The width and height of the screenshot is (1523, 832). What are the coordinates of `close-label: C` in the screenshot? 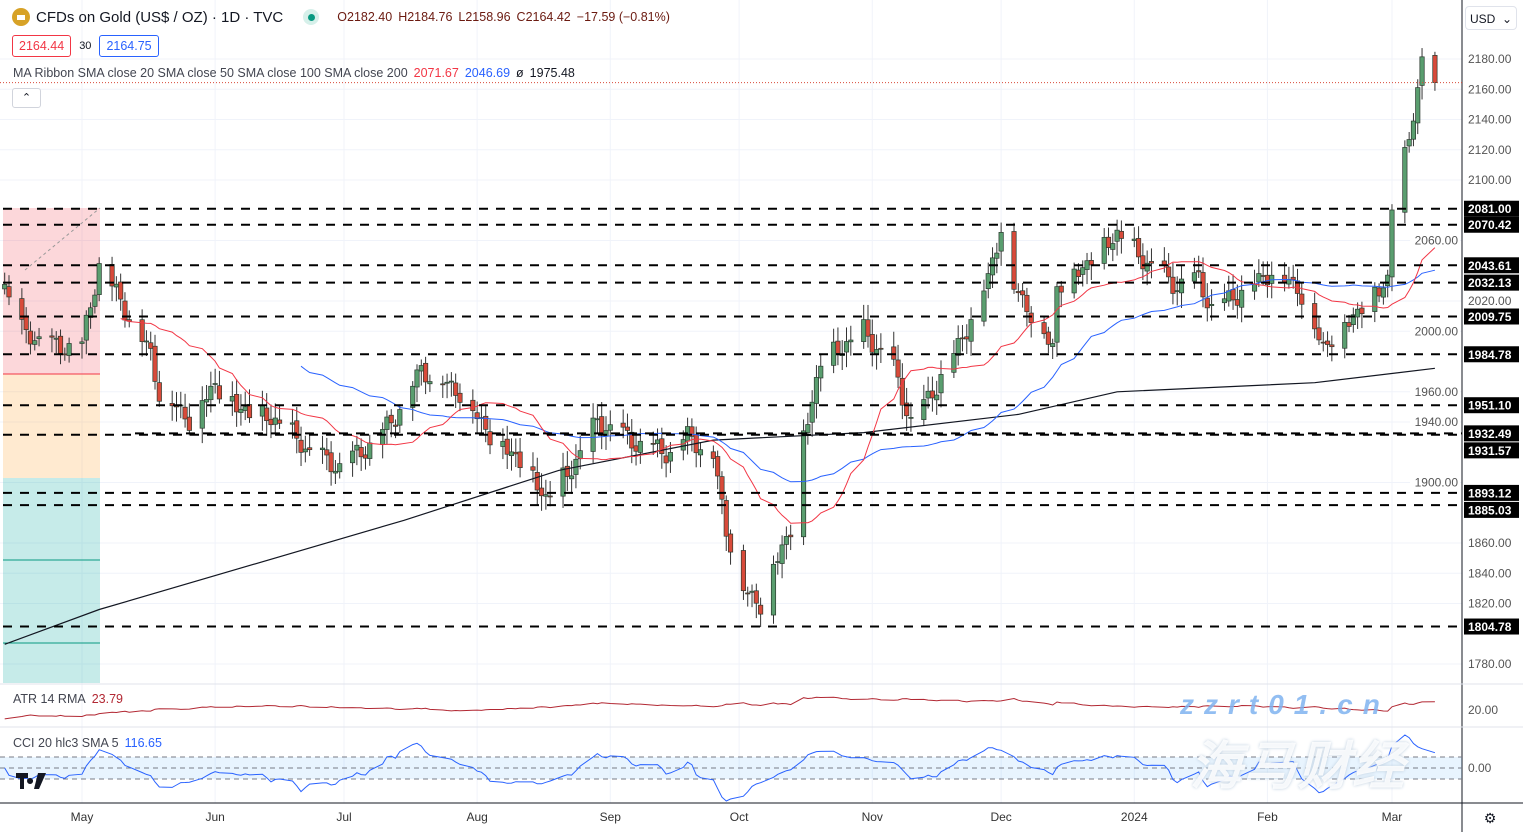 It's located at (521, 17).